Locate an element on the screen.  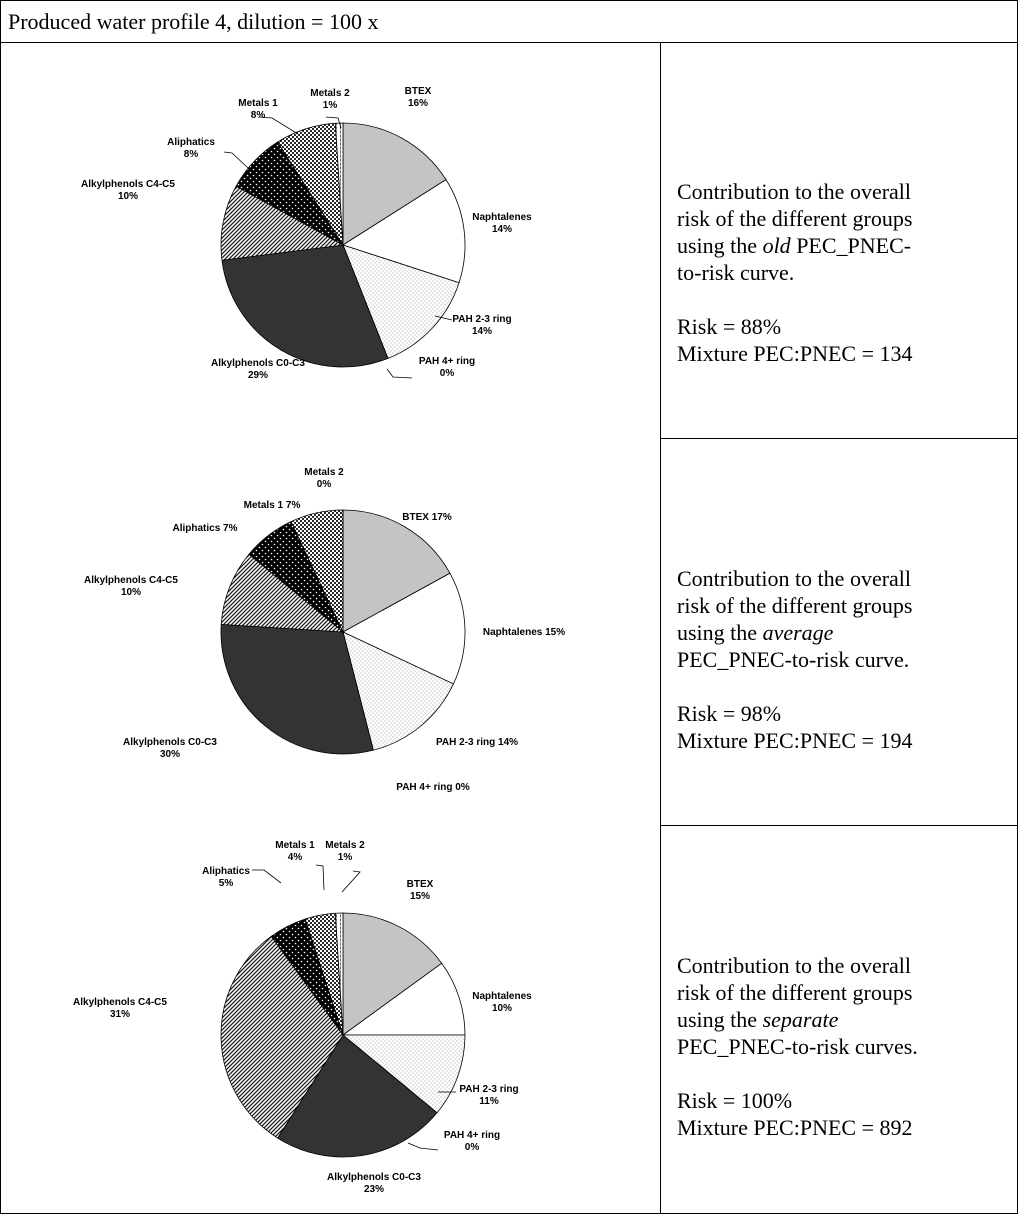
description-line: PEC_PNEC-to-risk curve. is located at coordinates (793, 659).